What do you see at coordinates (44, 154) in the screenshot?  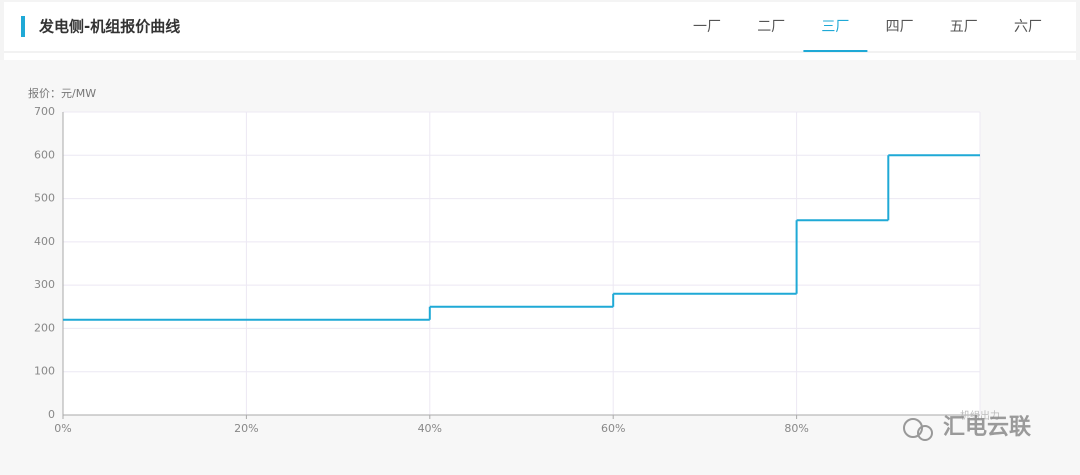 I see `y-tick-label: 600` at bounding box center [44, 154].